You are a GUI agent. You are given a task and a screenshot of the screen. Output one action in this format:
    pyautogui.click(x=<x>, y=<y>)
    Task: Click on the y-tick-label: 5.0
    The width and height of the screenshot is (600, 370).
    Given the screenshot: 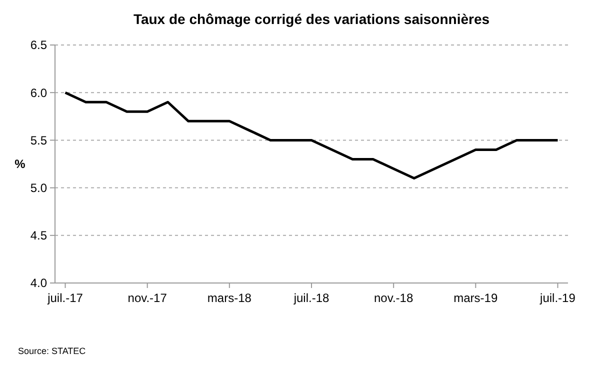 What is the action you would take?
    pyautogui.click(x=39, y=188)
    